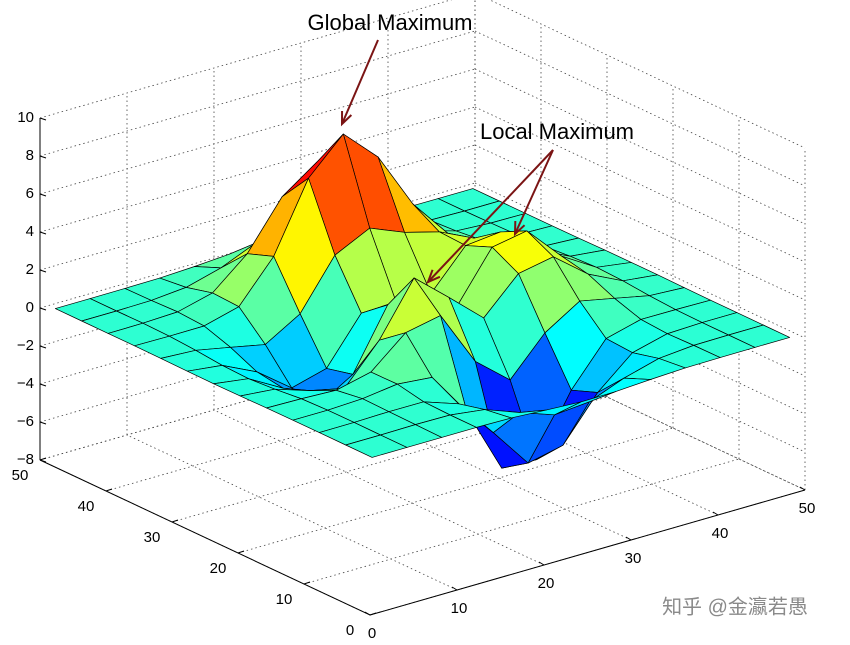 The image size is (850, 645). I want to click on z-tick-label: −2, so click(25, 345).